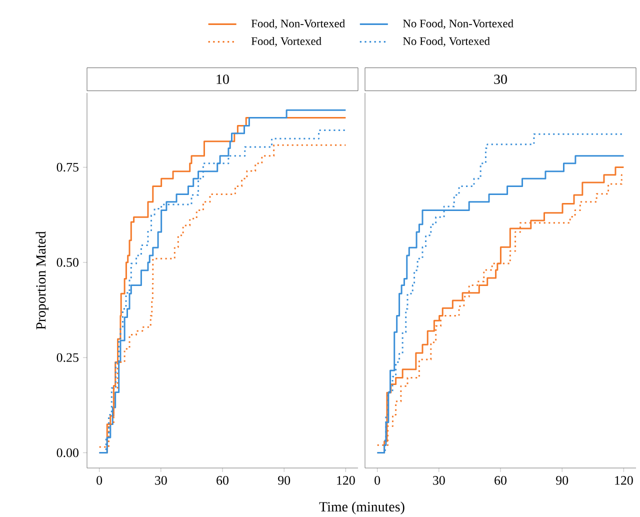 This screenshot has width=640, height=517. I want to click on legend-label: Food, Vortexed, so click(286, 41).